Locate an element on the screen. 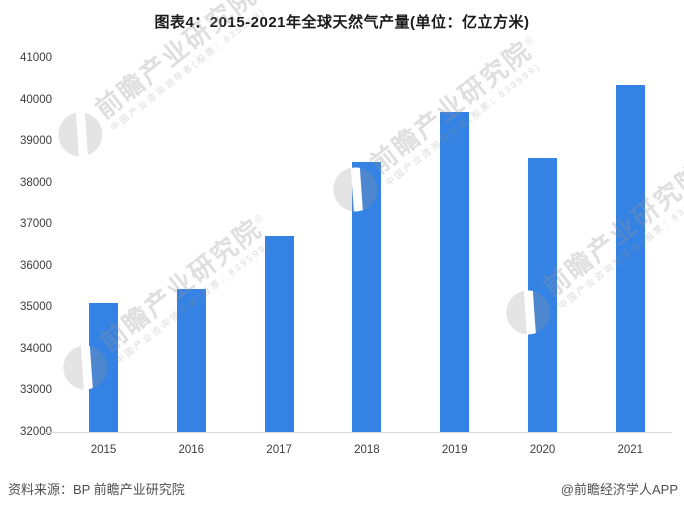  y-tick-34000: 34000 is located at coordinates (36, 348).